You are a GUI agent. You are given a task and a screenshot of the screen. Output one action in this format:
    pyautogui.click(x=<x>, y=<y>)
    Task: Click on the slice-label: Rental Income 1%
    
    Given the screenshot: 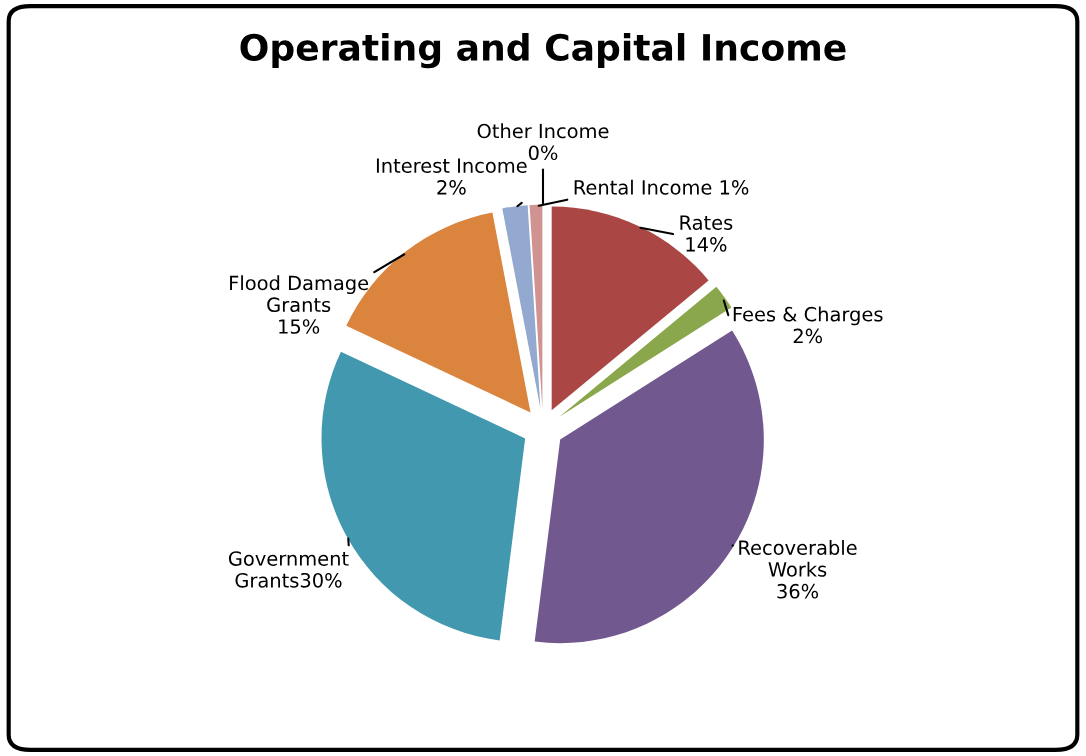 What is the action you would take?
    pyautogui.click(x=661, y=187)
    